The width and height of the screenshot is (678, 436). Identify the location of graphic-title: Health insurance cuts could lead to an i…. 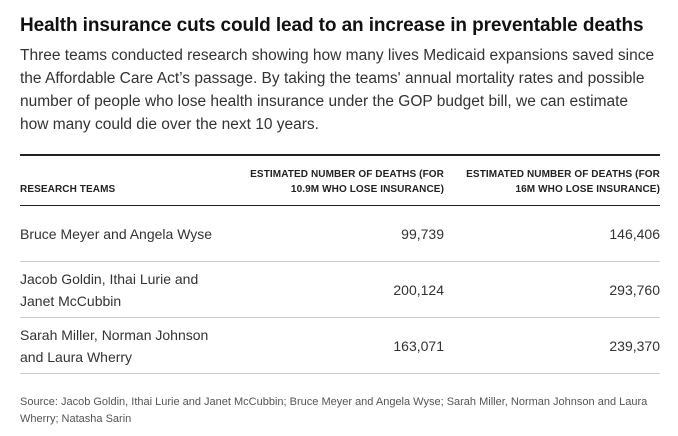
(332, 25).